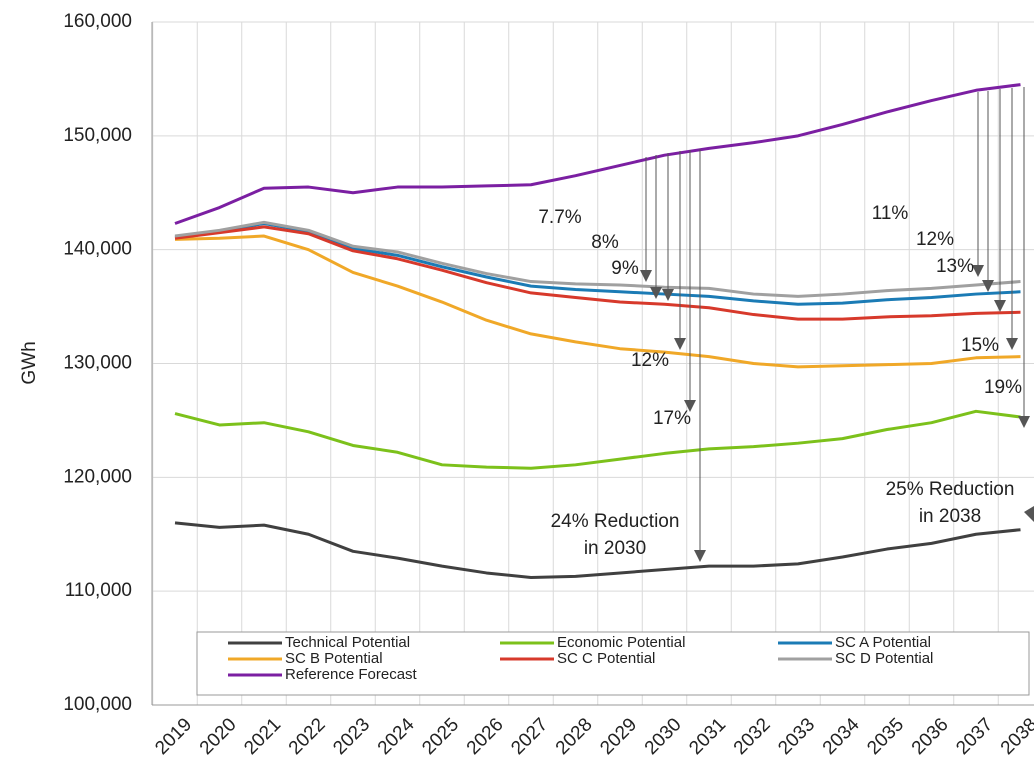 The width and height of the screenshot is (1034, 775). What do you see at coordinates (618, 736) in the screenshot?
I see `x-tick-label: 2029` at bounding box center [618, 736].